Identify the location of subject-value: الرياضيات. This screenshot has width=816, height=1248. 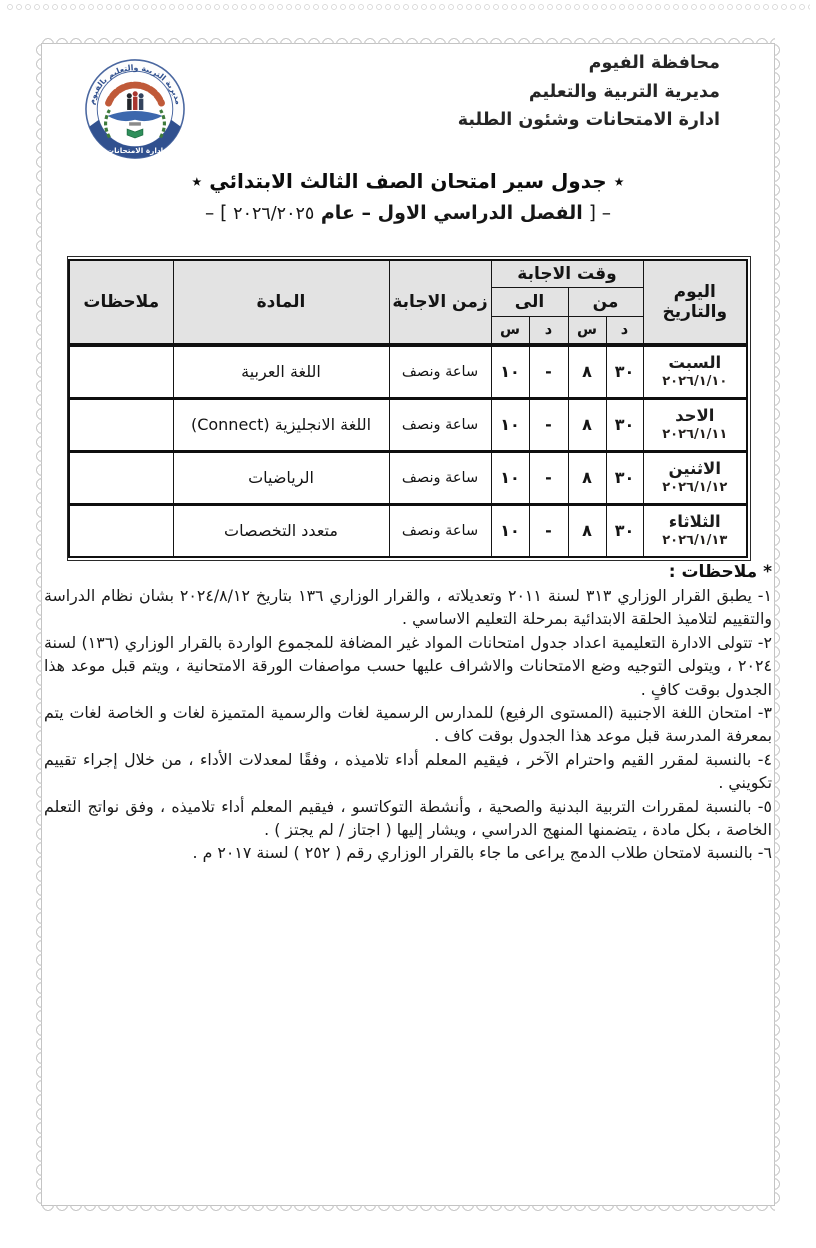
(281, 477).